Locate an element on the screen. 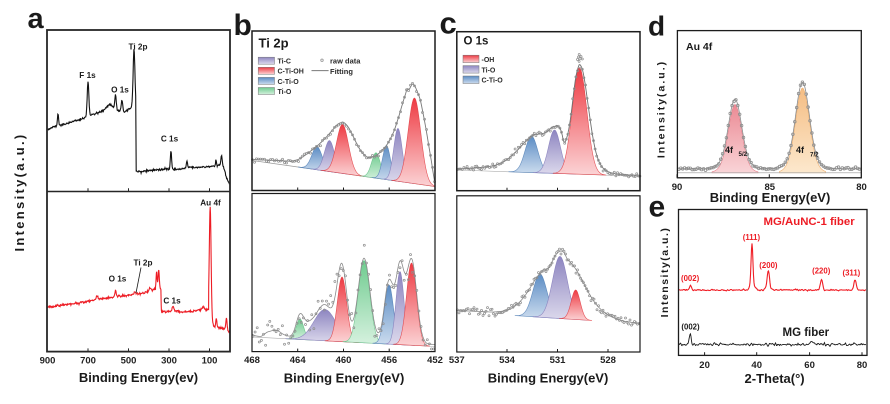  svg-text: a is located at coordinates (36, 19).